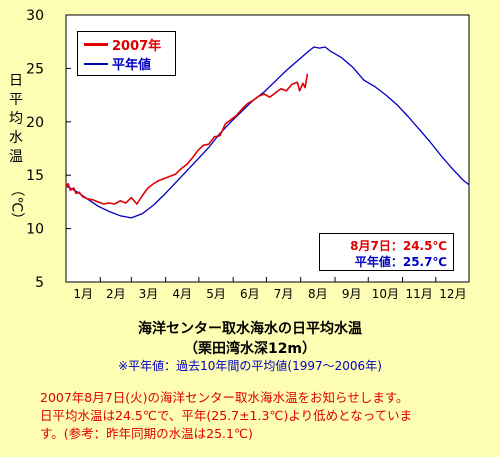 Image resolution: width=500 pixels, height=457 pixels. What do you see at coordinates (250, 294) in the screenshot?
I see `x-tick-label: 6月` at bounding box center [250, 294].